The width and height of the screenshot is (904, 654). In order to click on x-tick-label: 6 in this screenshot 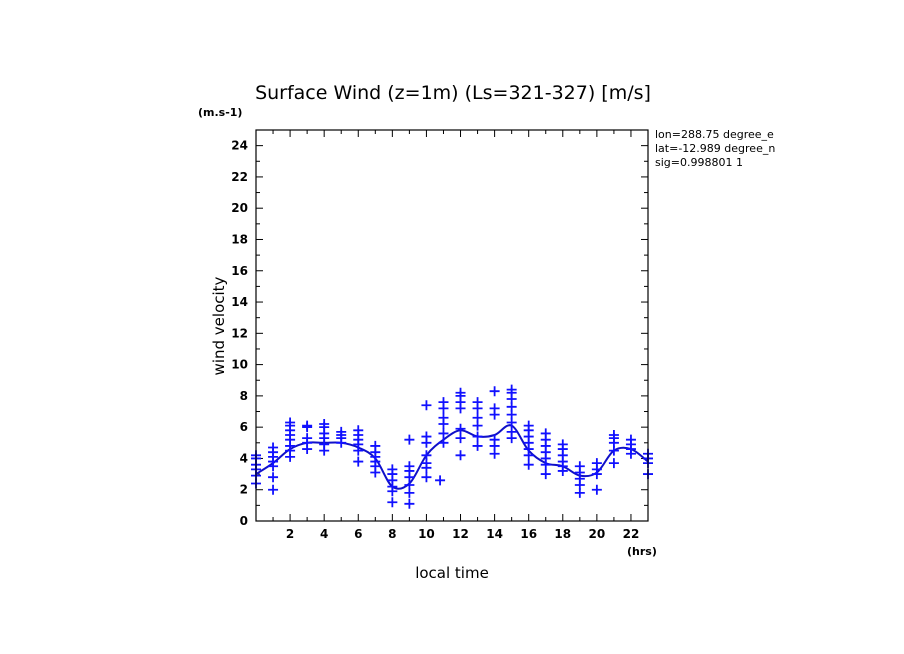, I will do `click(358, 534)`.